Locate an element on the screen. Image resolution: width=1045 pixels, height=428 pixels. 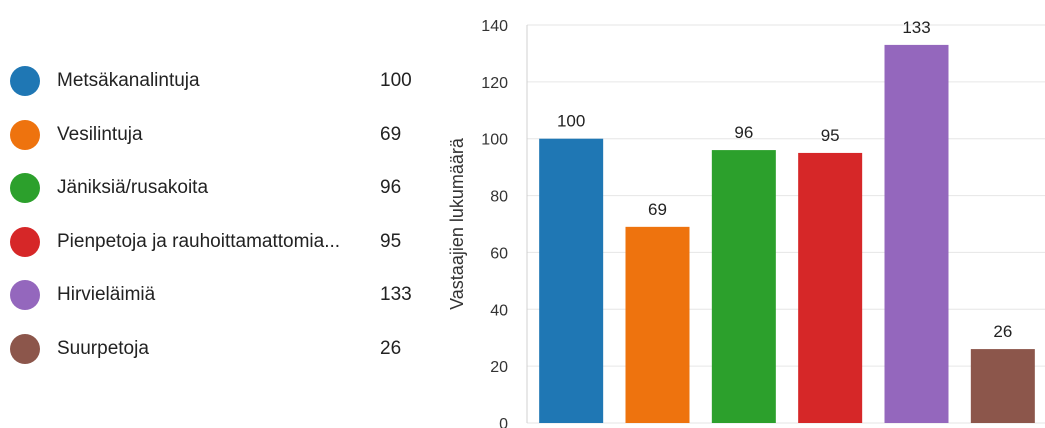
legend-value: 100 is located at coordinates (396, 80).